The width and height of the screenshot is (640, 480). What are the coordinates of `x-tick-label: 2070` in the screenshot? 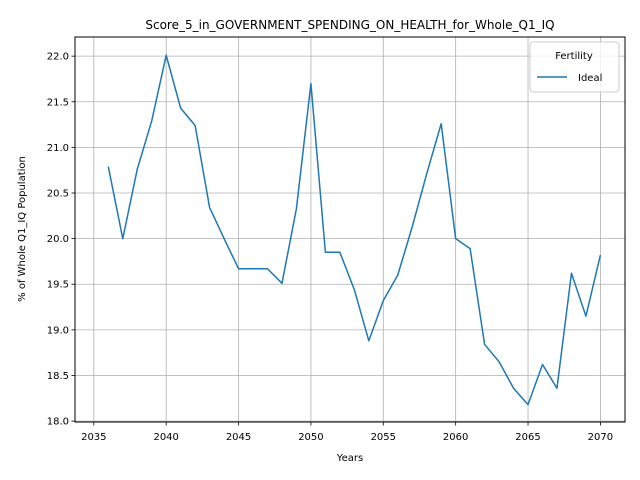 It's located at (600, 437).